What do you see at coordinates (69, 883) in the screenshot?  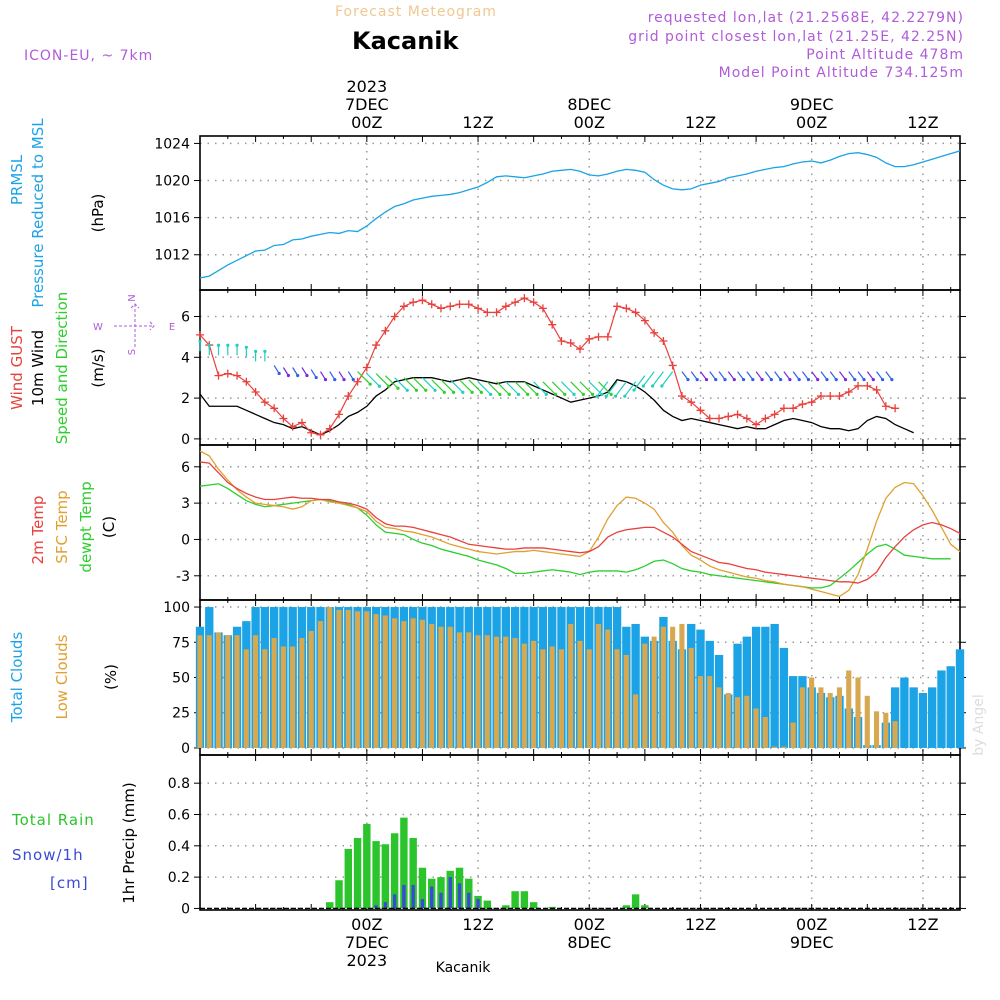 I see `legend-snow-unit: [cm]` at bounding box center [69, 883].